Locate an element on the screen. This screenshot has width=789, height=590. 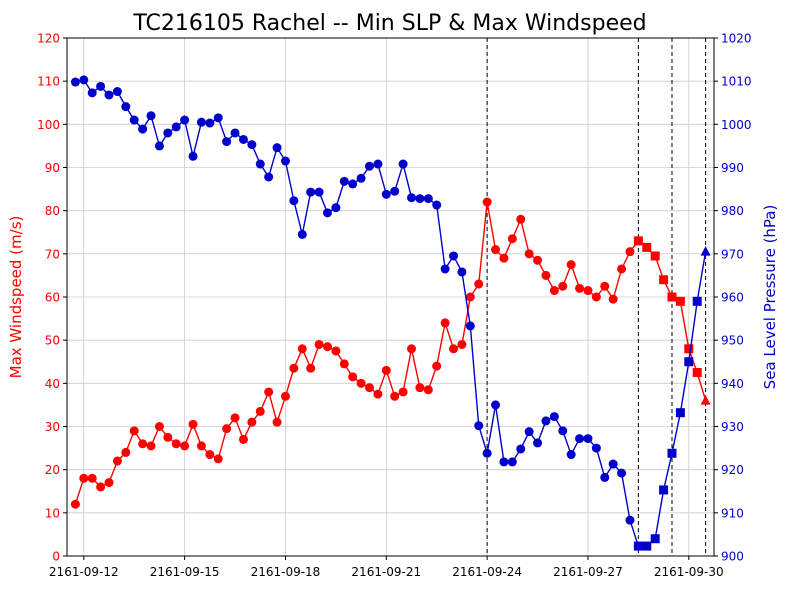
y-left-tick-label: 10 is located at coordinates (52, 513).